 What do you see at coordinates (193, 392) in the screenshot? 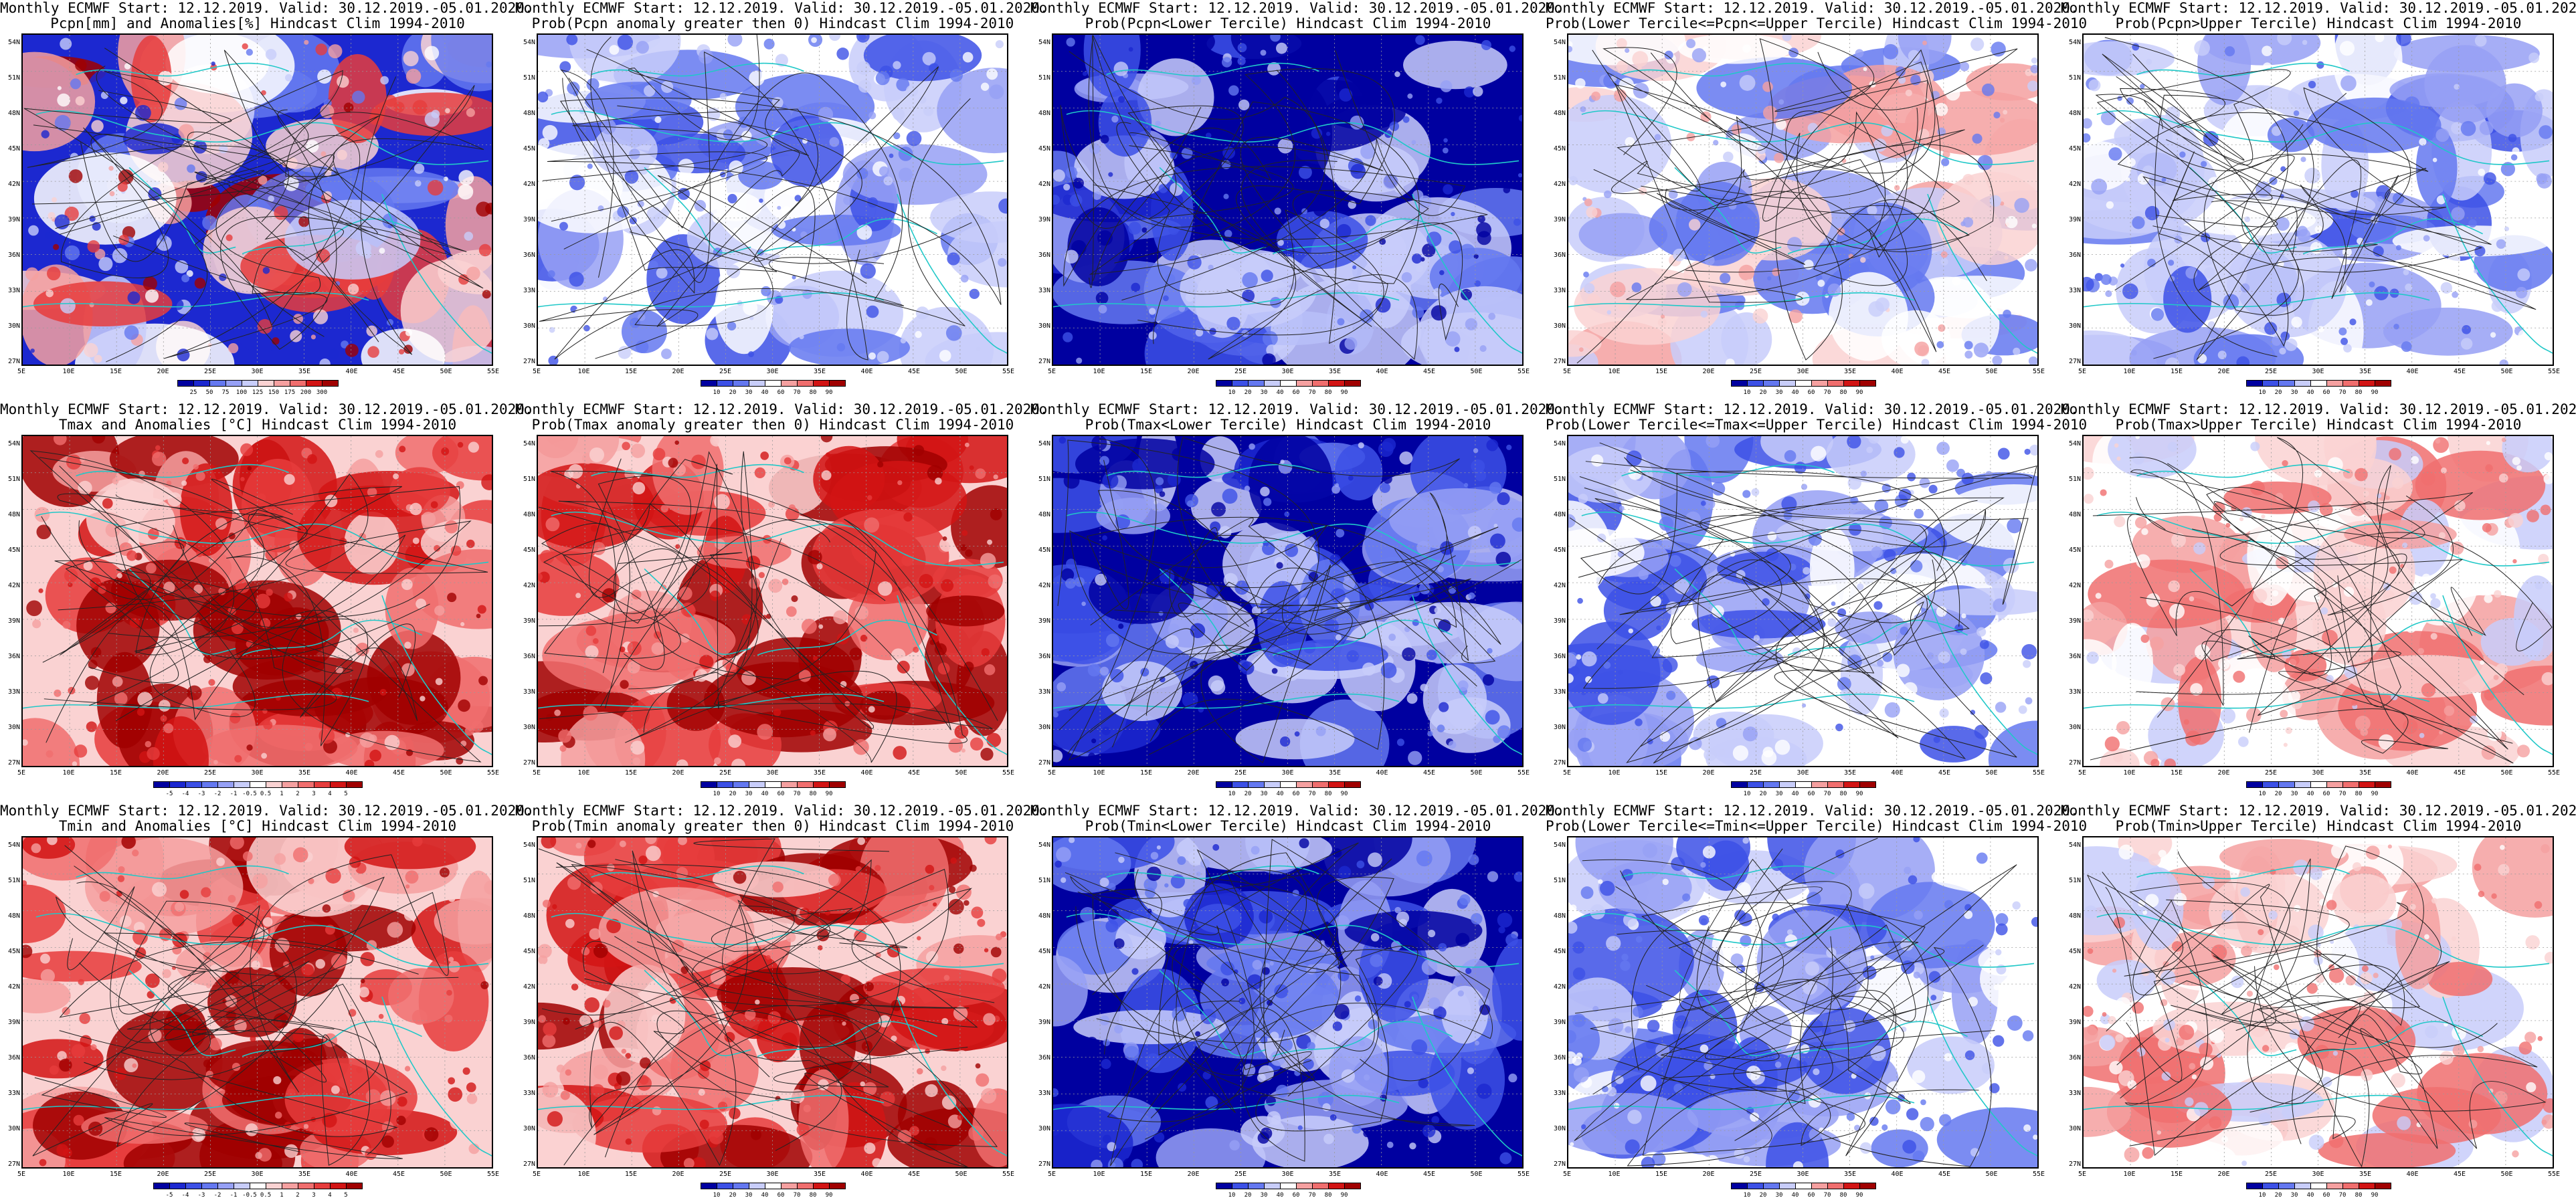
I see `colorbar-tick-label: 25` at bounding box center [193, 392].